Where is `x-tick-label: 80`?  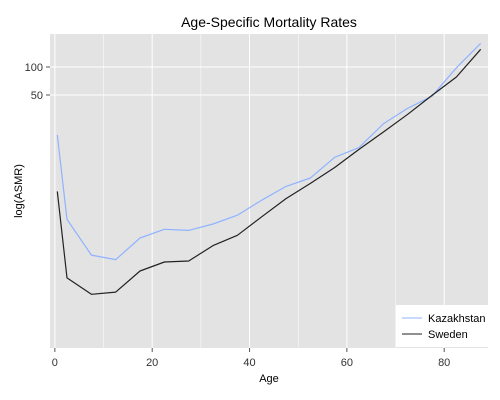
x-tick-label: 80 is located at coordinates (444, 363).